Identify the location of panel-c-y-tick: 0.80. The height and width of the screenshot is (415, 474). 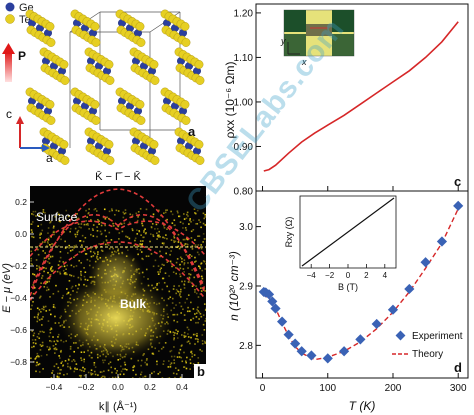
(244, 192).